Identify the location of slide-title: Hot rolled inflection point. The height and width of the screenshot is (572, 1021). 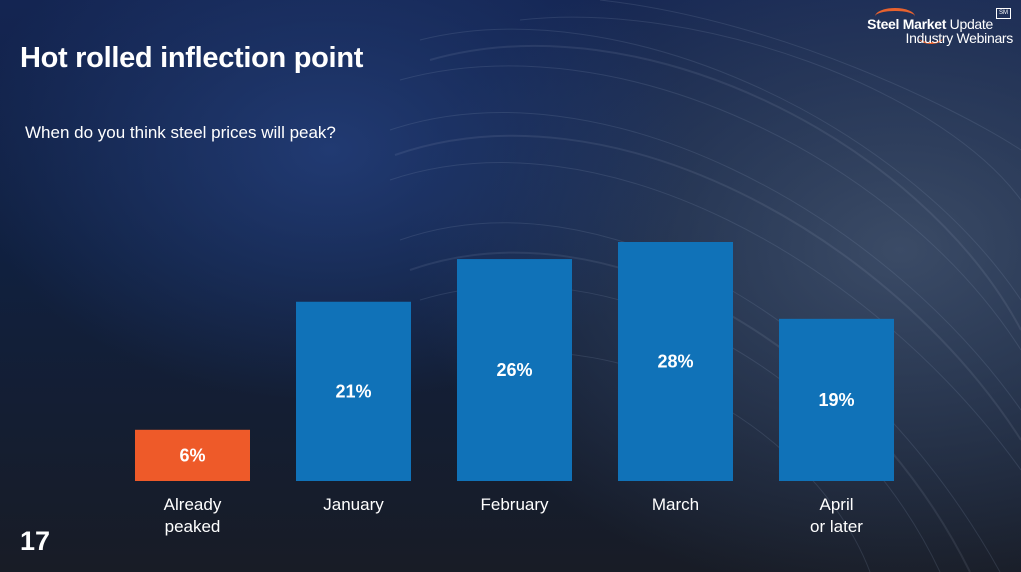
(192, 58).